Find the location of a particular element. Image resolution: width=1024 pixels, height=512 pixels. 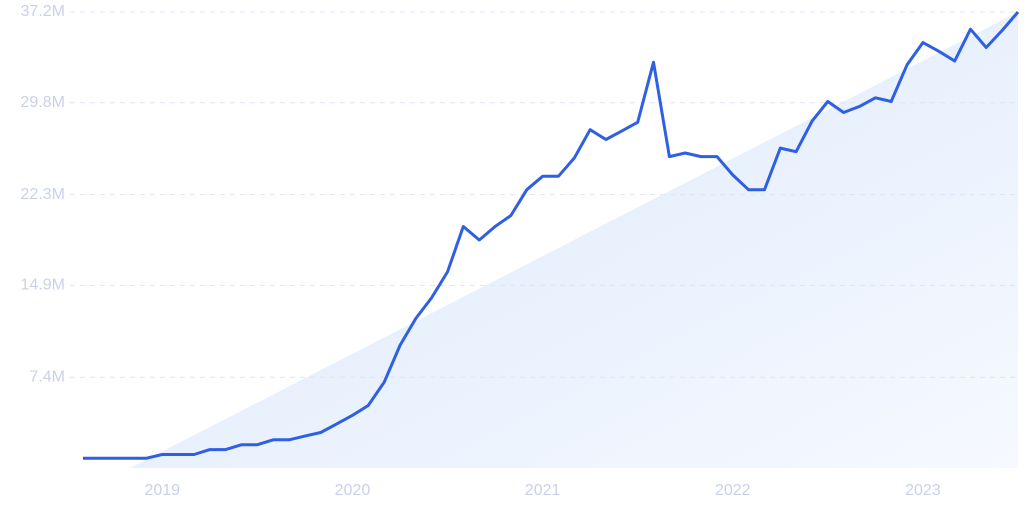

y-tick-label: 7.4M is located at coordinates (47, 377).